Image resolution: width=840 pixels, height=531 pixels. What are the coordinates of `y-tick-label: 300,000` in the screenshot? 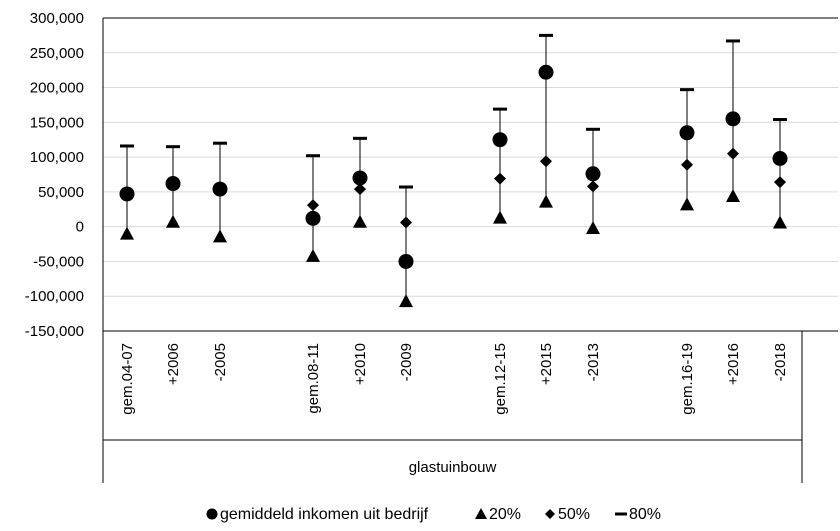 It's located at (57, 18).